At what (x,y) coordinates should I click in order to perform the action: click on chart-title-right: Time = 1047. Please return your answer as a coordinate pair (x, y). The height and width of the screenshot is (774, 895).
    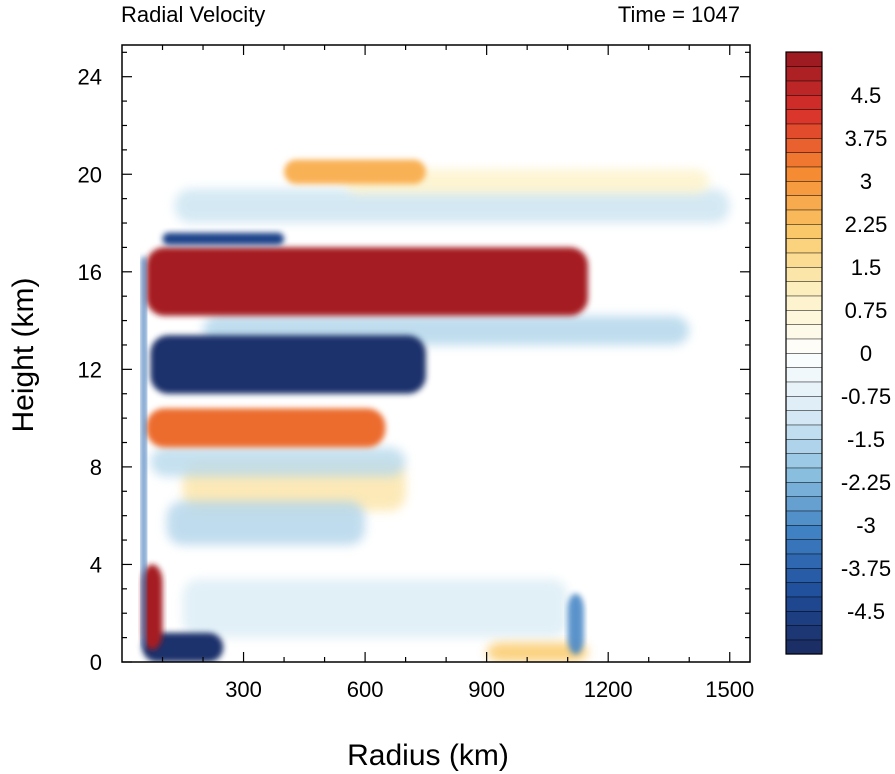
    Looking at the image, I should click on (679, 14).